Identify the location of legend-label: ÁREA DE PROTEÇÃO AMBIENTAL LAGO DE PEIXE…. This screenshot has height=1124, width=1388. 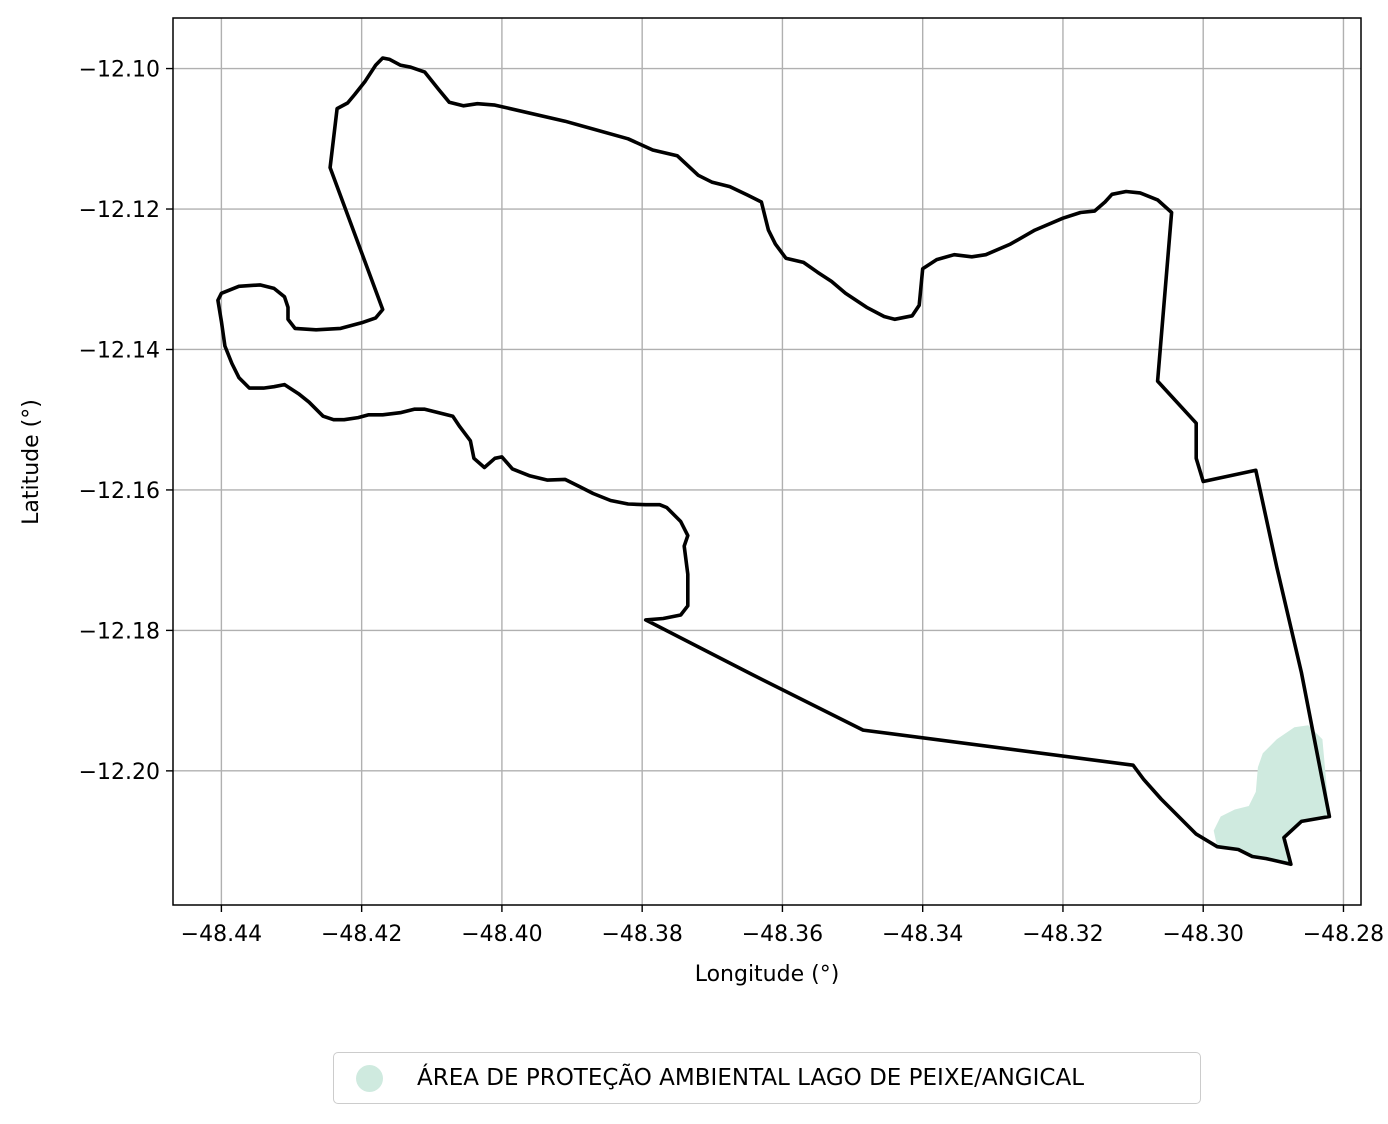
(751, 1078).